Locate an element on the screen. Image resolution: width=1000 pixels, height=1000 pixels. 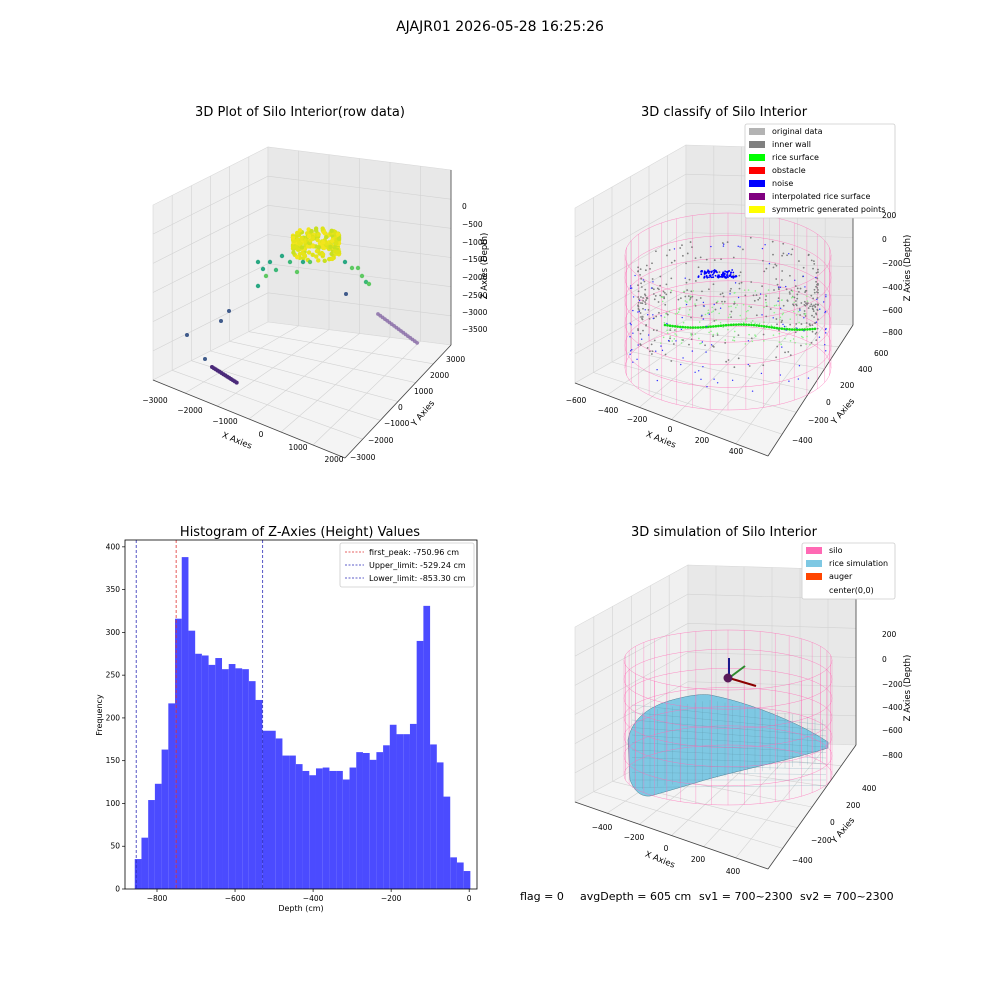
panel-sim-yticks: −400 −200 0 200 400 is located at coordinates (834, 824).